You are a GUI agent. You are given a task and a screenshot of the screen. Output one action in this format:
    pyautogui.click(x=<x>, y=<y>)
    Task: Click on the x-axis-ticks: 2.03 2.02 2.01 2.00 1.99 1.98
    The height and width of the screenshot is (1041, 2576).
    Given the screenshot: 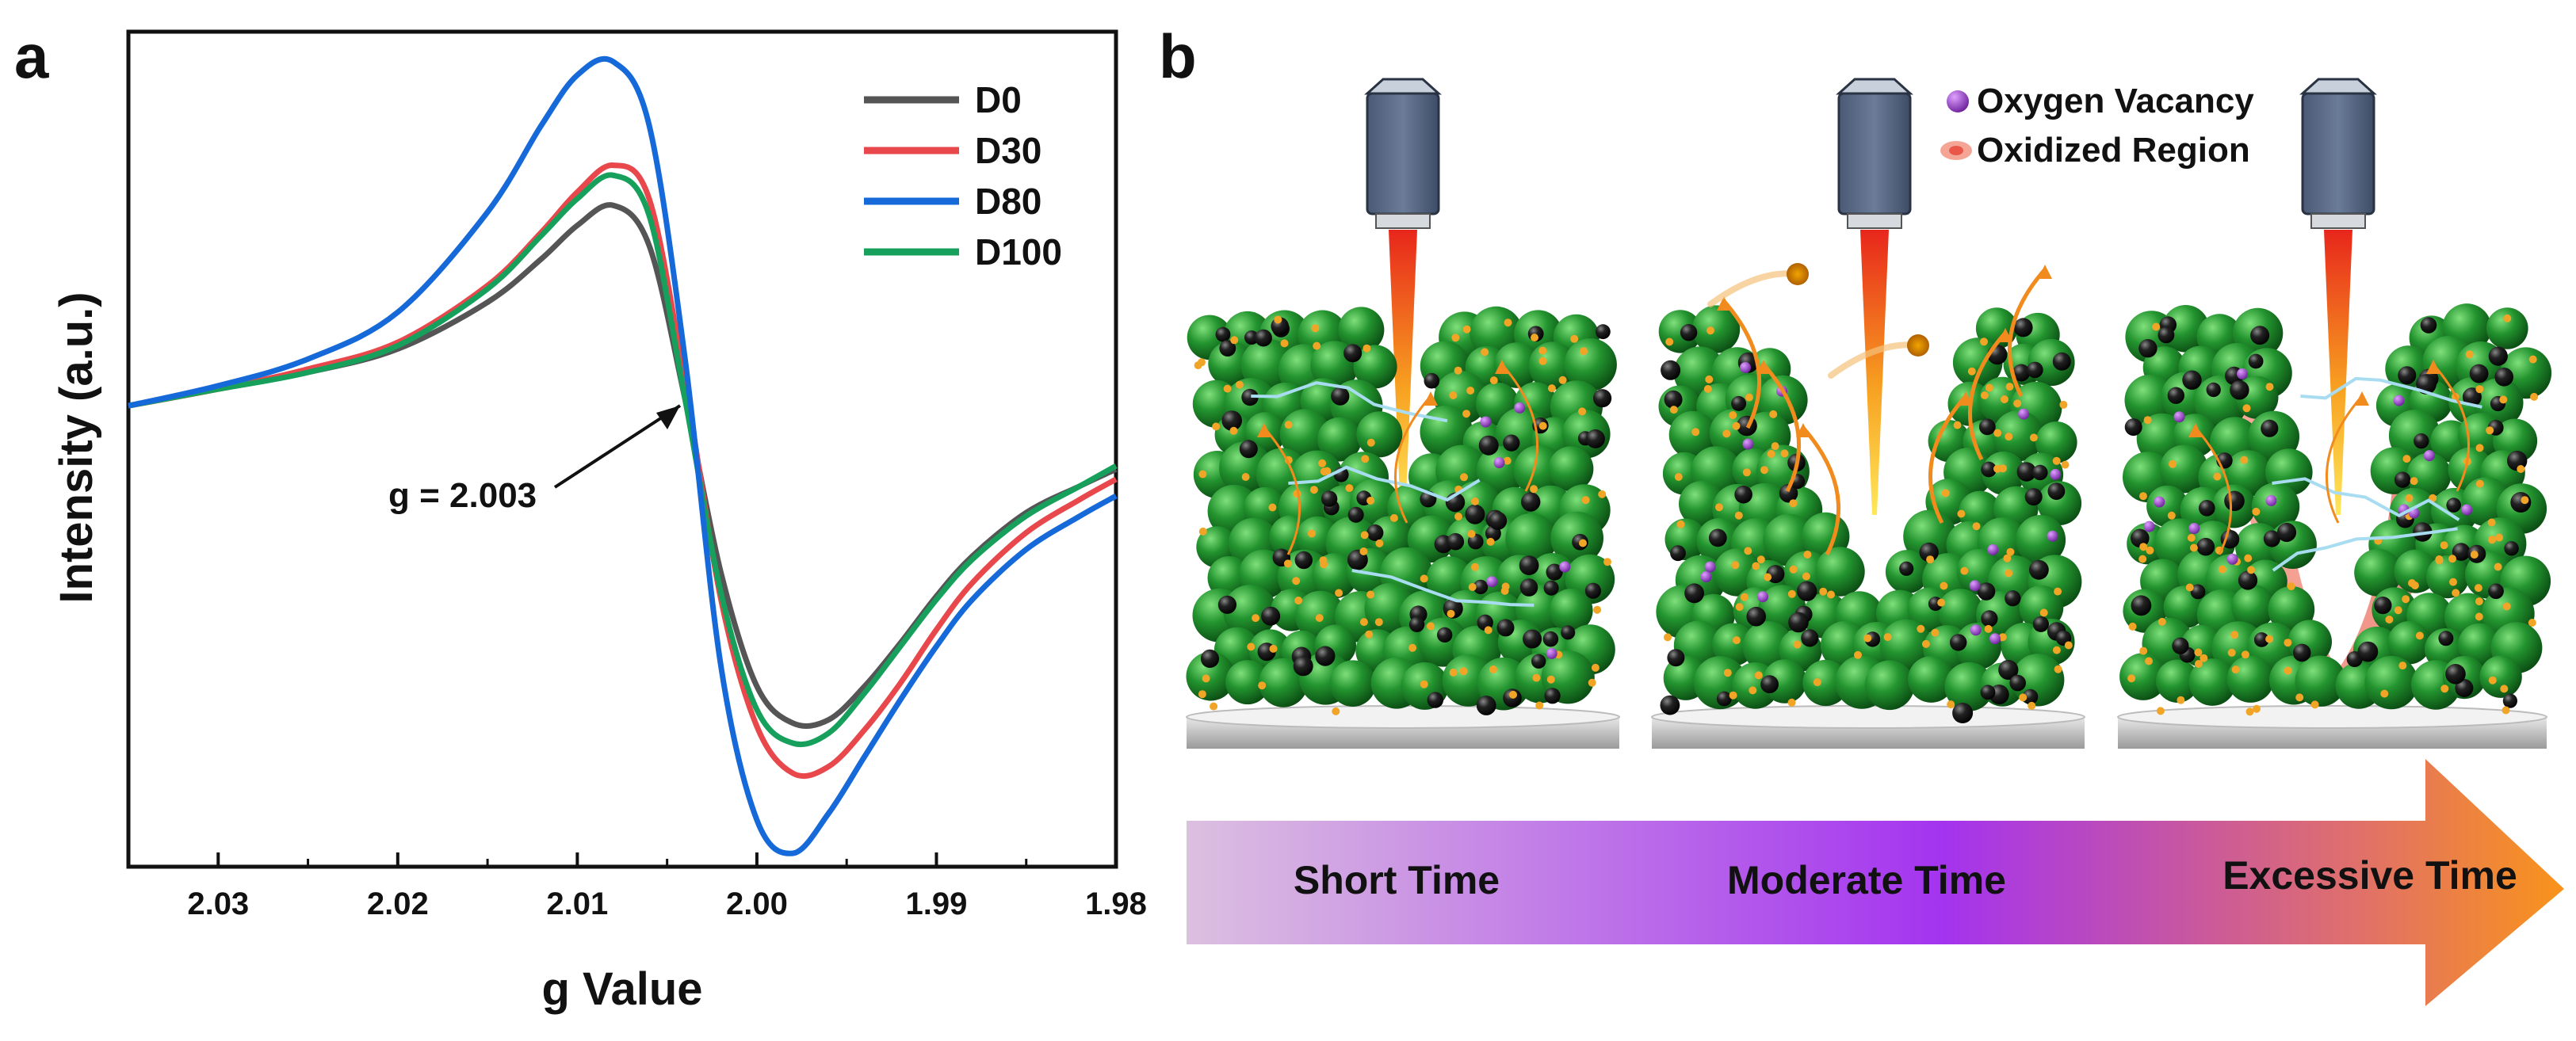 What is the action you would take?
    pyautogui.click(x=667, y=886)
    